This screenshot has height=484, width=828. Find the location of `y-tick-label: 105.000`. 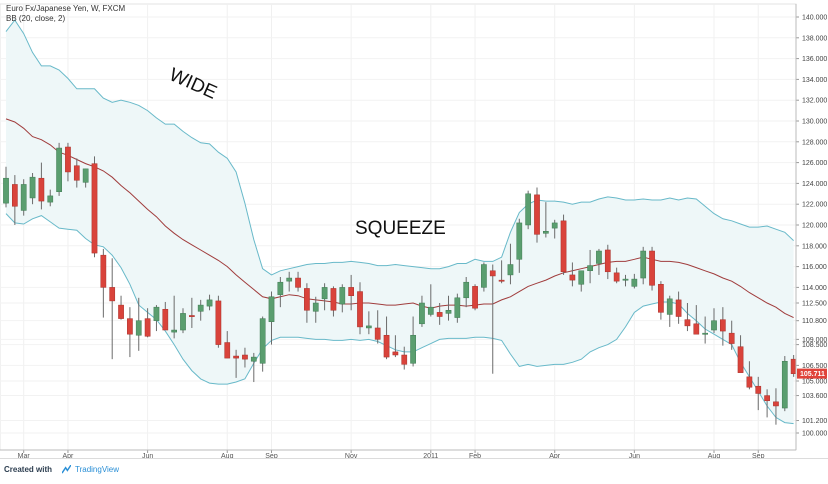

y-tick-label: 105.000 is located at coordinates (814, 382).